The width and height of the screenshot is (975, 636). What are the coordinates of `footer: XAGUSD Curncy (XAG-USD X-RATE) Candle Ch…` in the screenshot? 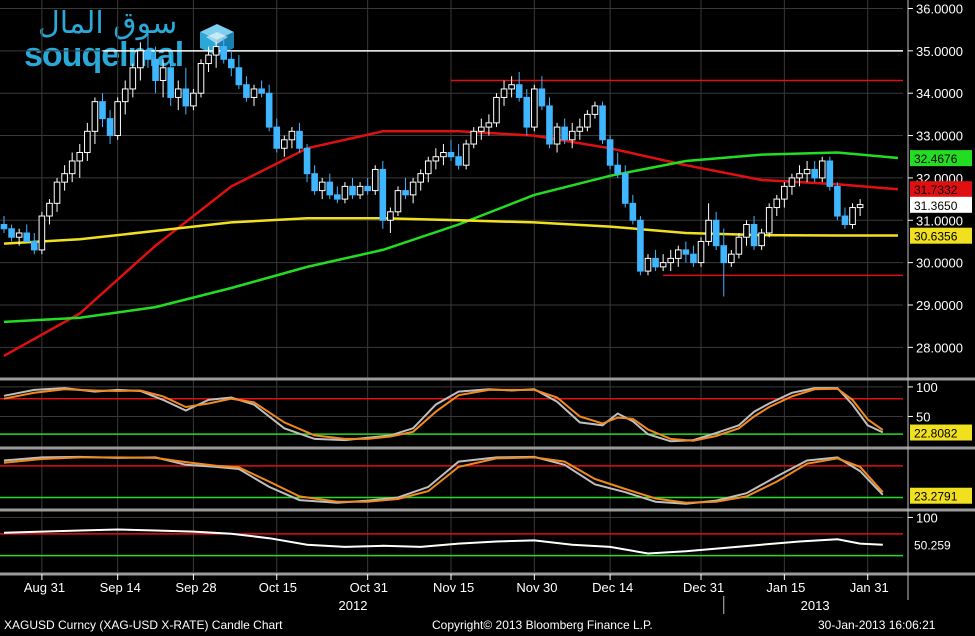 It's located at (487, 626).